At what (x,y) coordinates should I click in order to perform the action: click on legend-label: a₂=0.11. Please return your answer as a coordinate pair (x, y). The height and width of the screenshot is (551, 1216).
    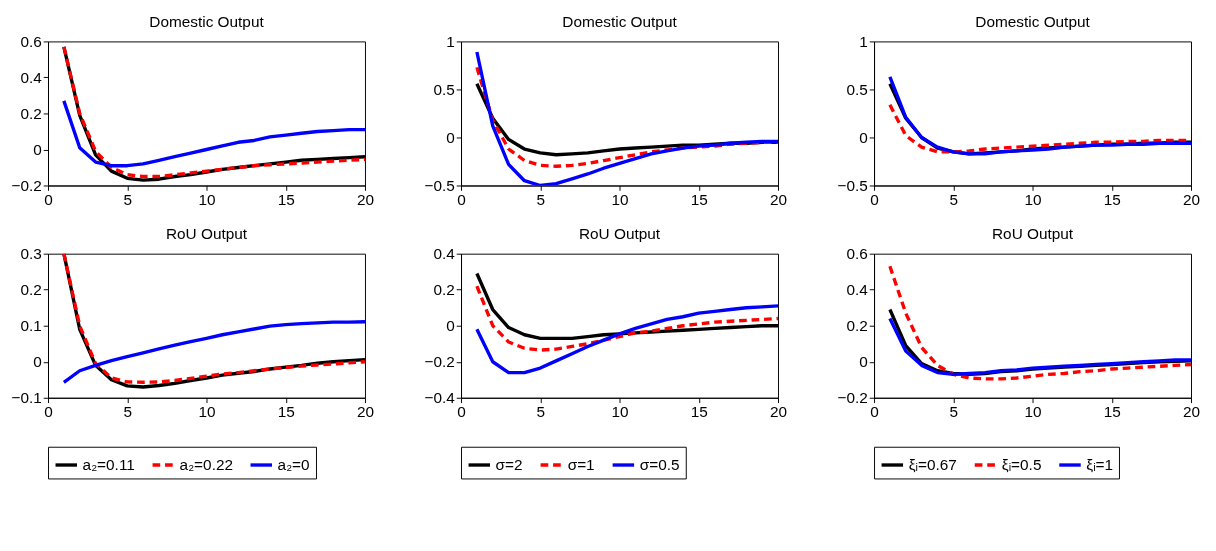
    Looking at the image, I should click on (108, 464).